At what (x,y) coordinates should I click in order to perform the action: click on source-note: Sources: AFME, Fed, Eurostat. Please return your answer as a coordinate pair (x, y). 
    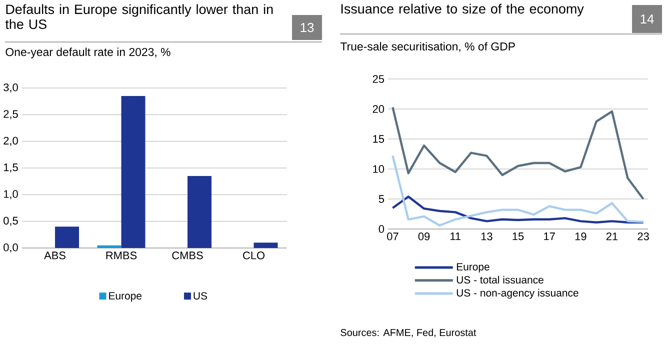
    Looking at the image, I should click on (408, 333).